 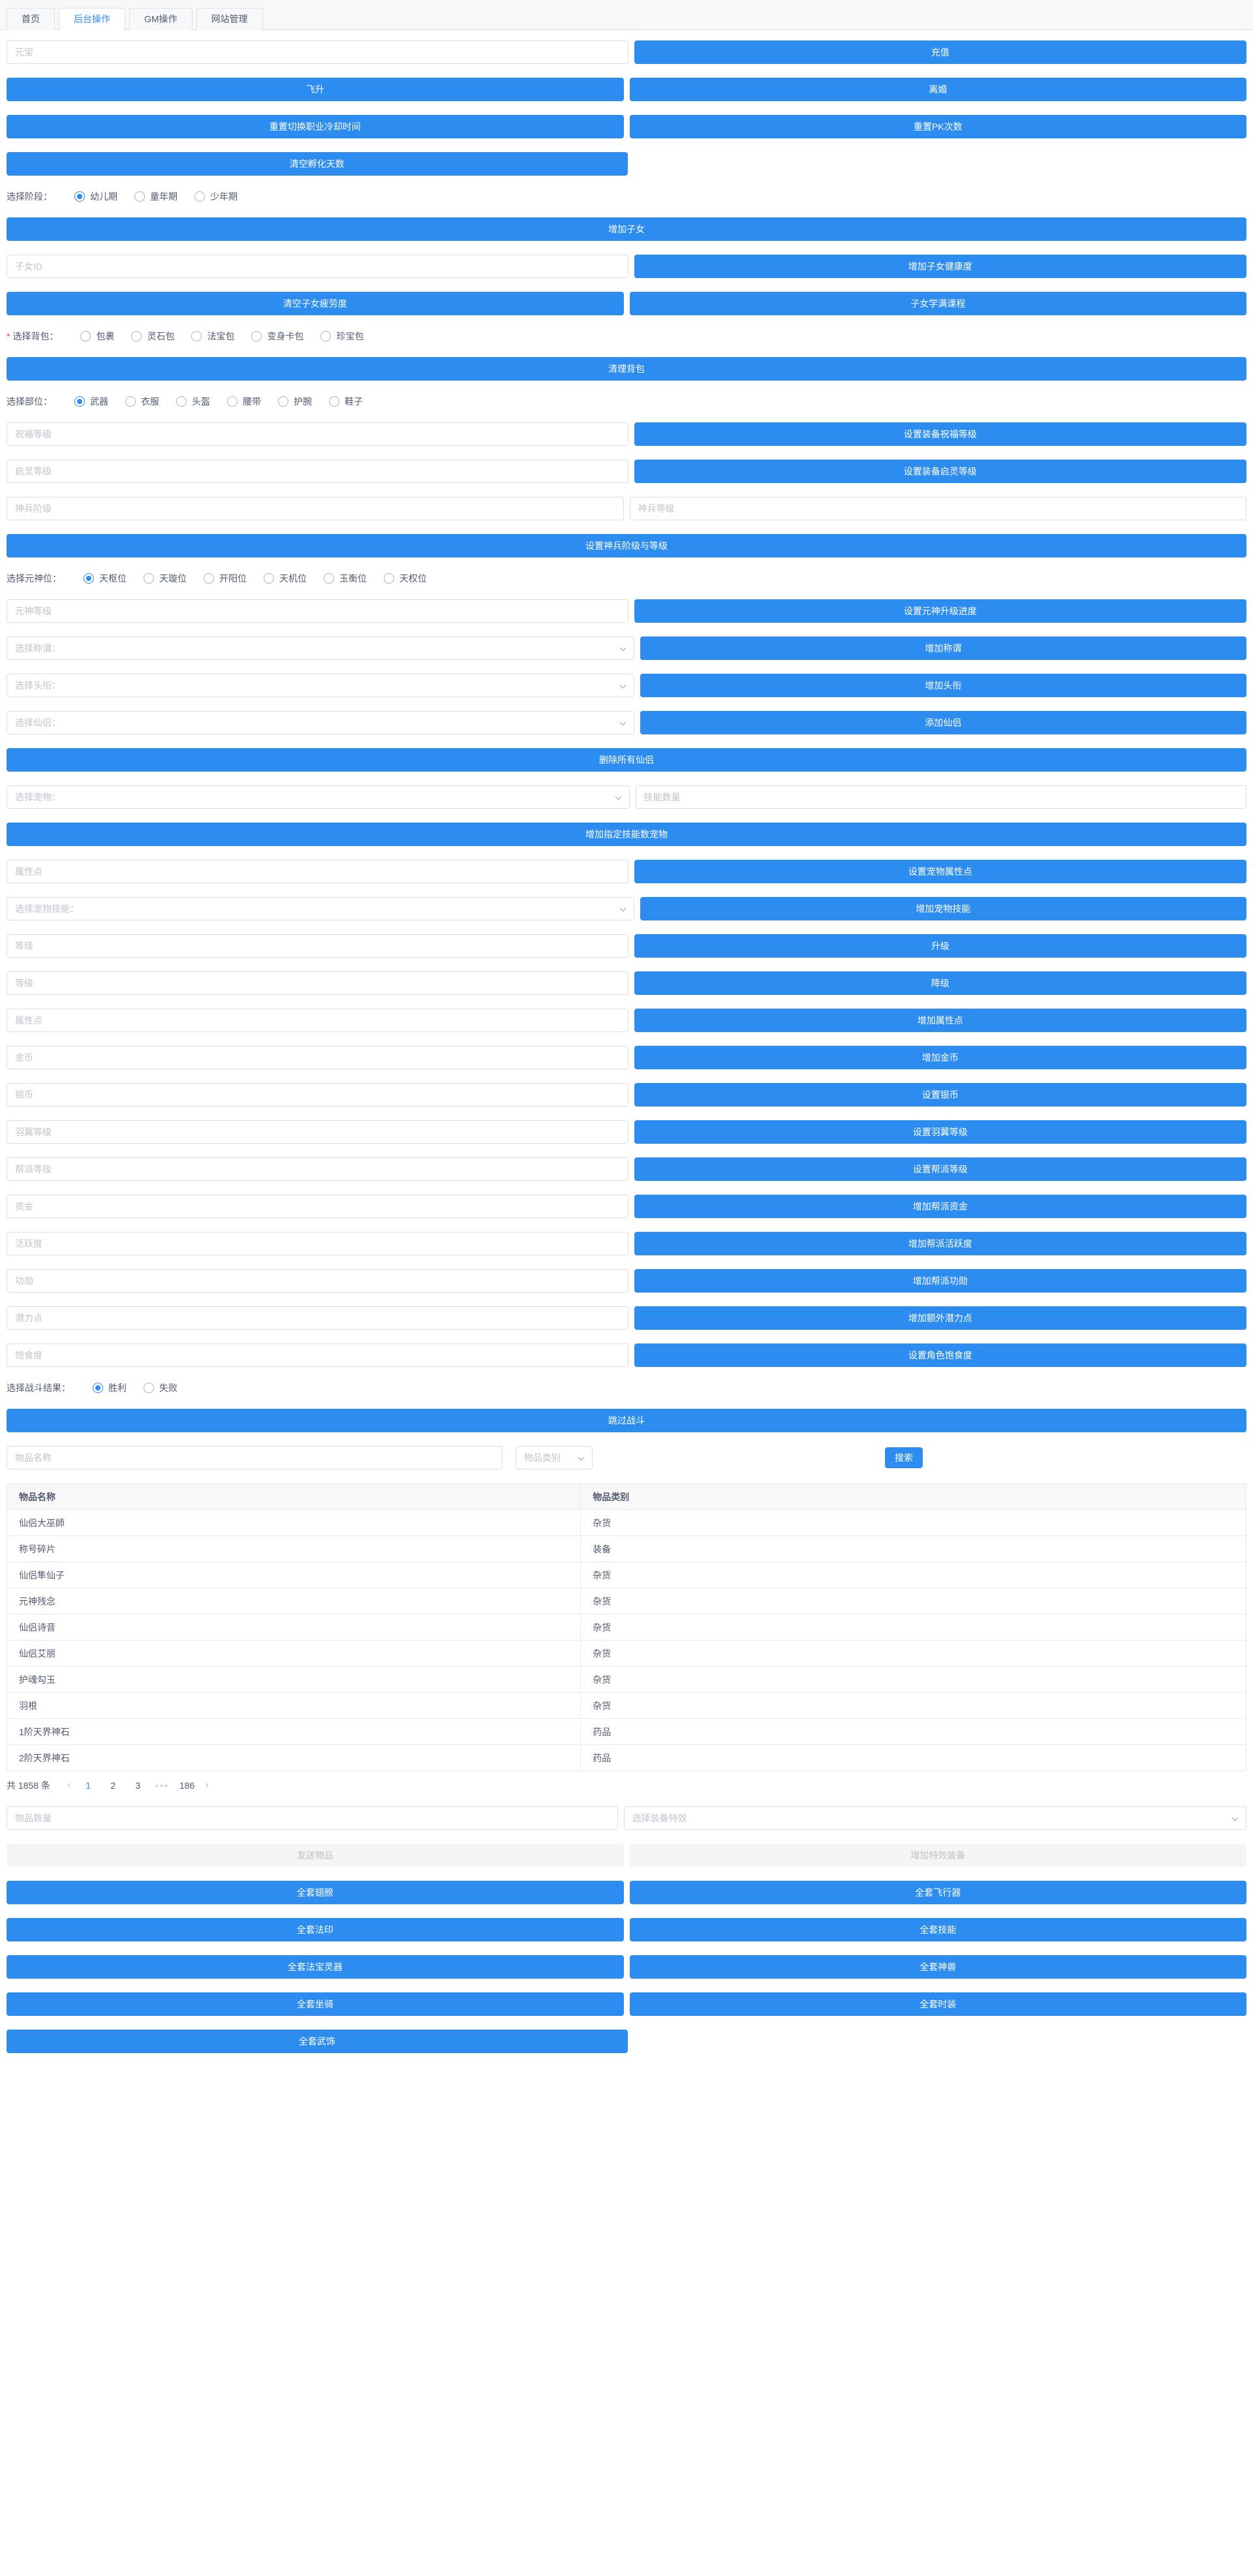 I want to click on radio-option: 胜利, so click(x=110, y=1388).